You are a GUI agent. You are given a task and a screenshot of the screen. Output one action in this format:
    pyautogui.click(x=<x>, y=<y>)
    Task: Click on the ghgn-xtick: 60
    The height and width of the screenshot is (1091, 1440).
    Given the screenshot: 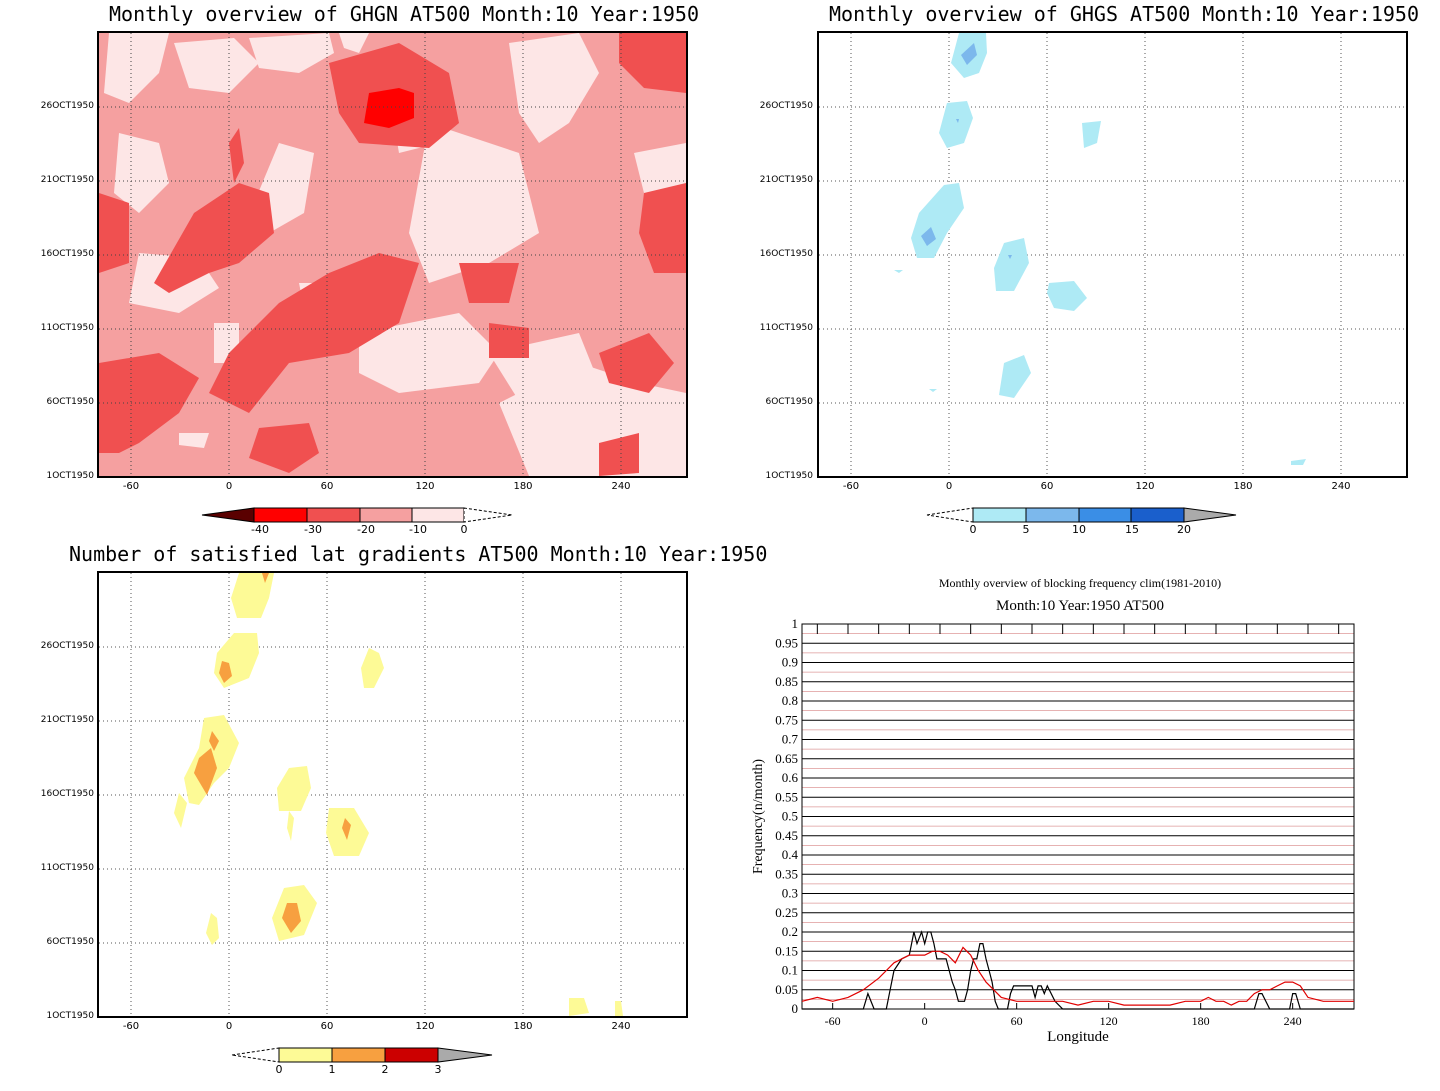 What is the action you would take?
    pyautogui.click(x=327, y=486)
    